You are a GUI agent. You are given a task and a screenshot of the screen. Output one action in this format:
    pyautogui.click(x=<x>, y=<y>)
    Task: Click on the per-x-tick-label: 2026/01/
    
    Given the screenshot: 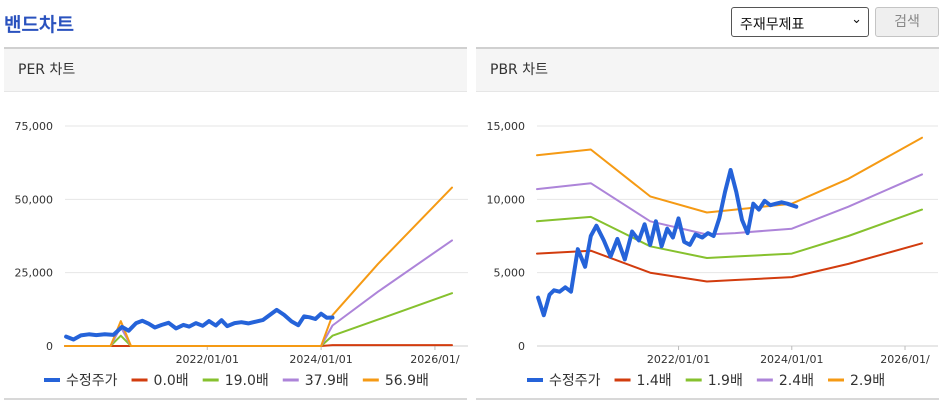 What is the action you would take?
    pyautogui.click(x=435, y=359)
    